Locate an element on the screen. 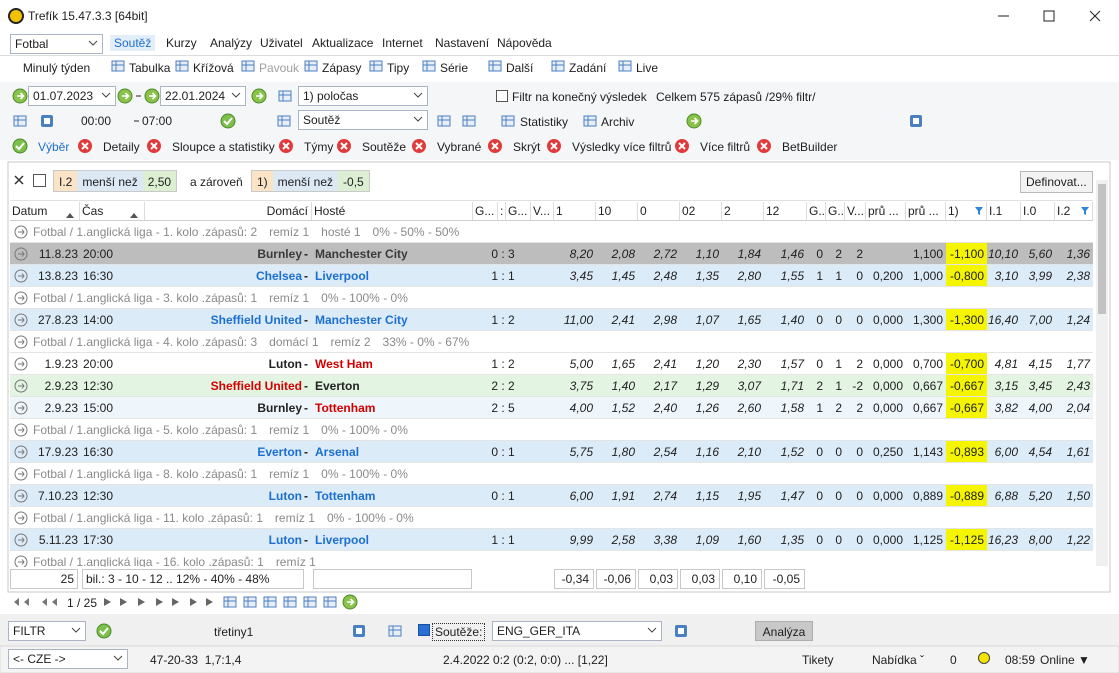 The width and height of the screenshot is (1119, 673). tab: BetBuilder is located at coordinates (810, 147).